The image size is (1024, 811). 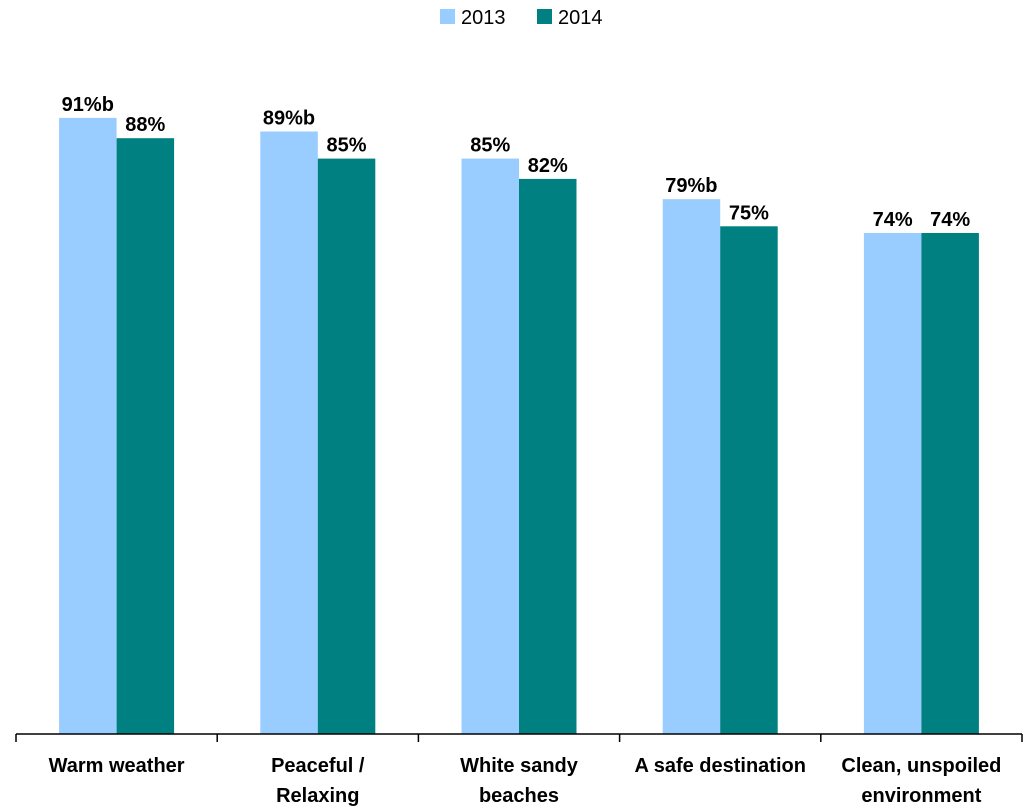 I want to click on category-label-2-line-0: White sandy, so click(x=519, y=766).